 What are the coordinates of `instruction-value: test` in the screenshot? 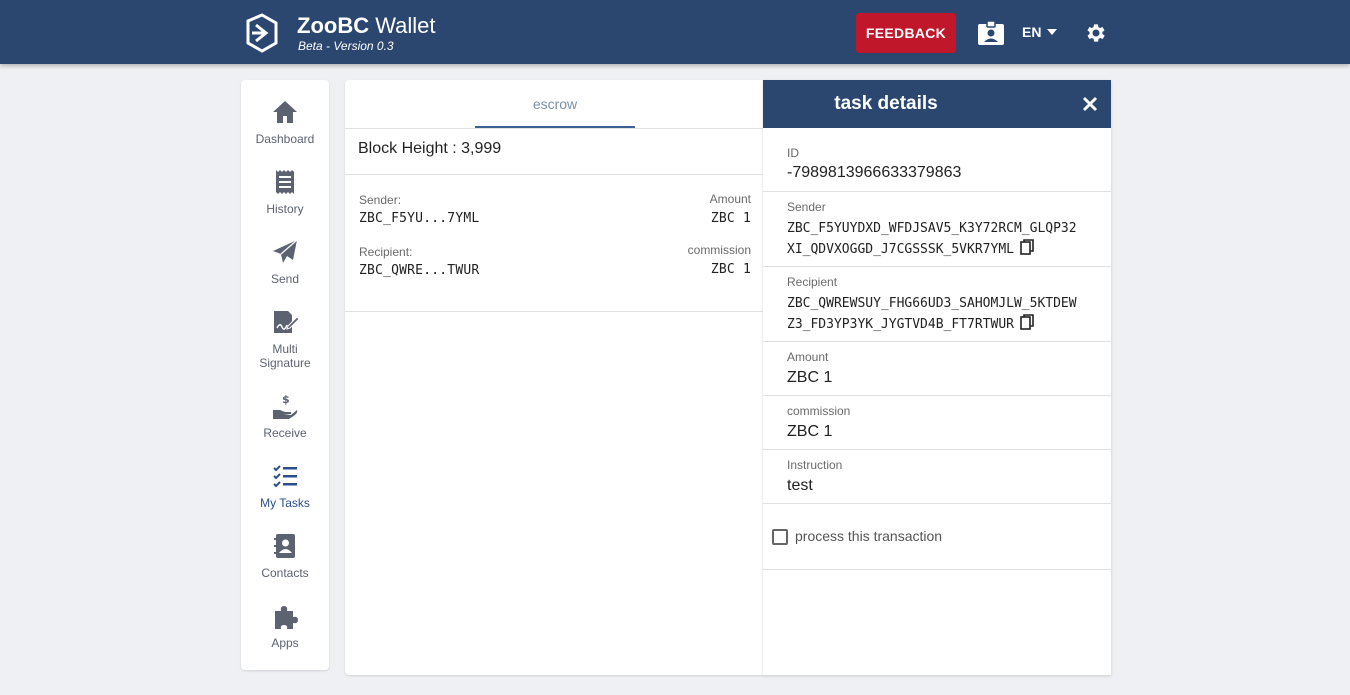 It's located at (800, 485).